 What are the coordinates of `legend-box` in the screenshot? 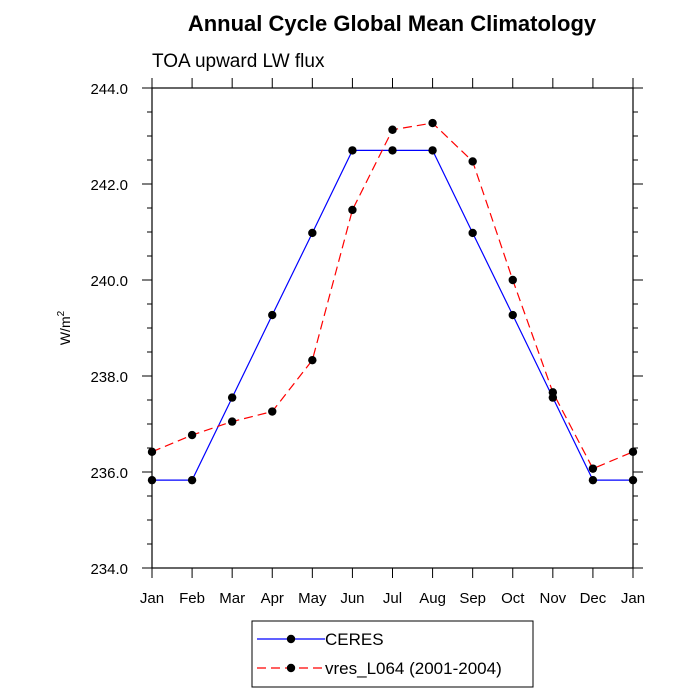 It's located at (392, 654).